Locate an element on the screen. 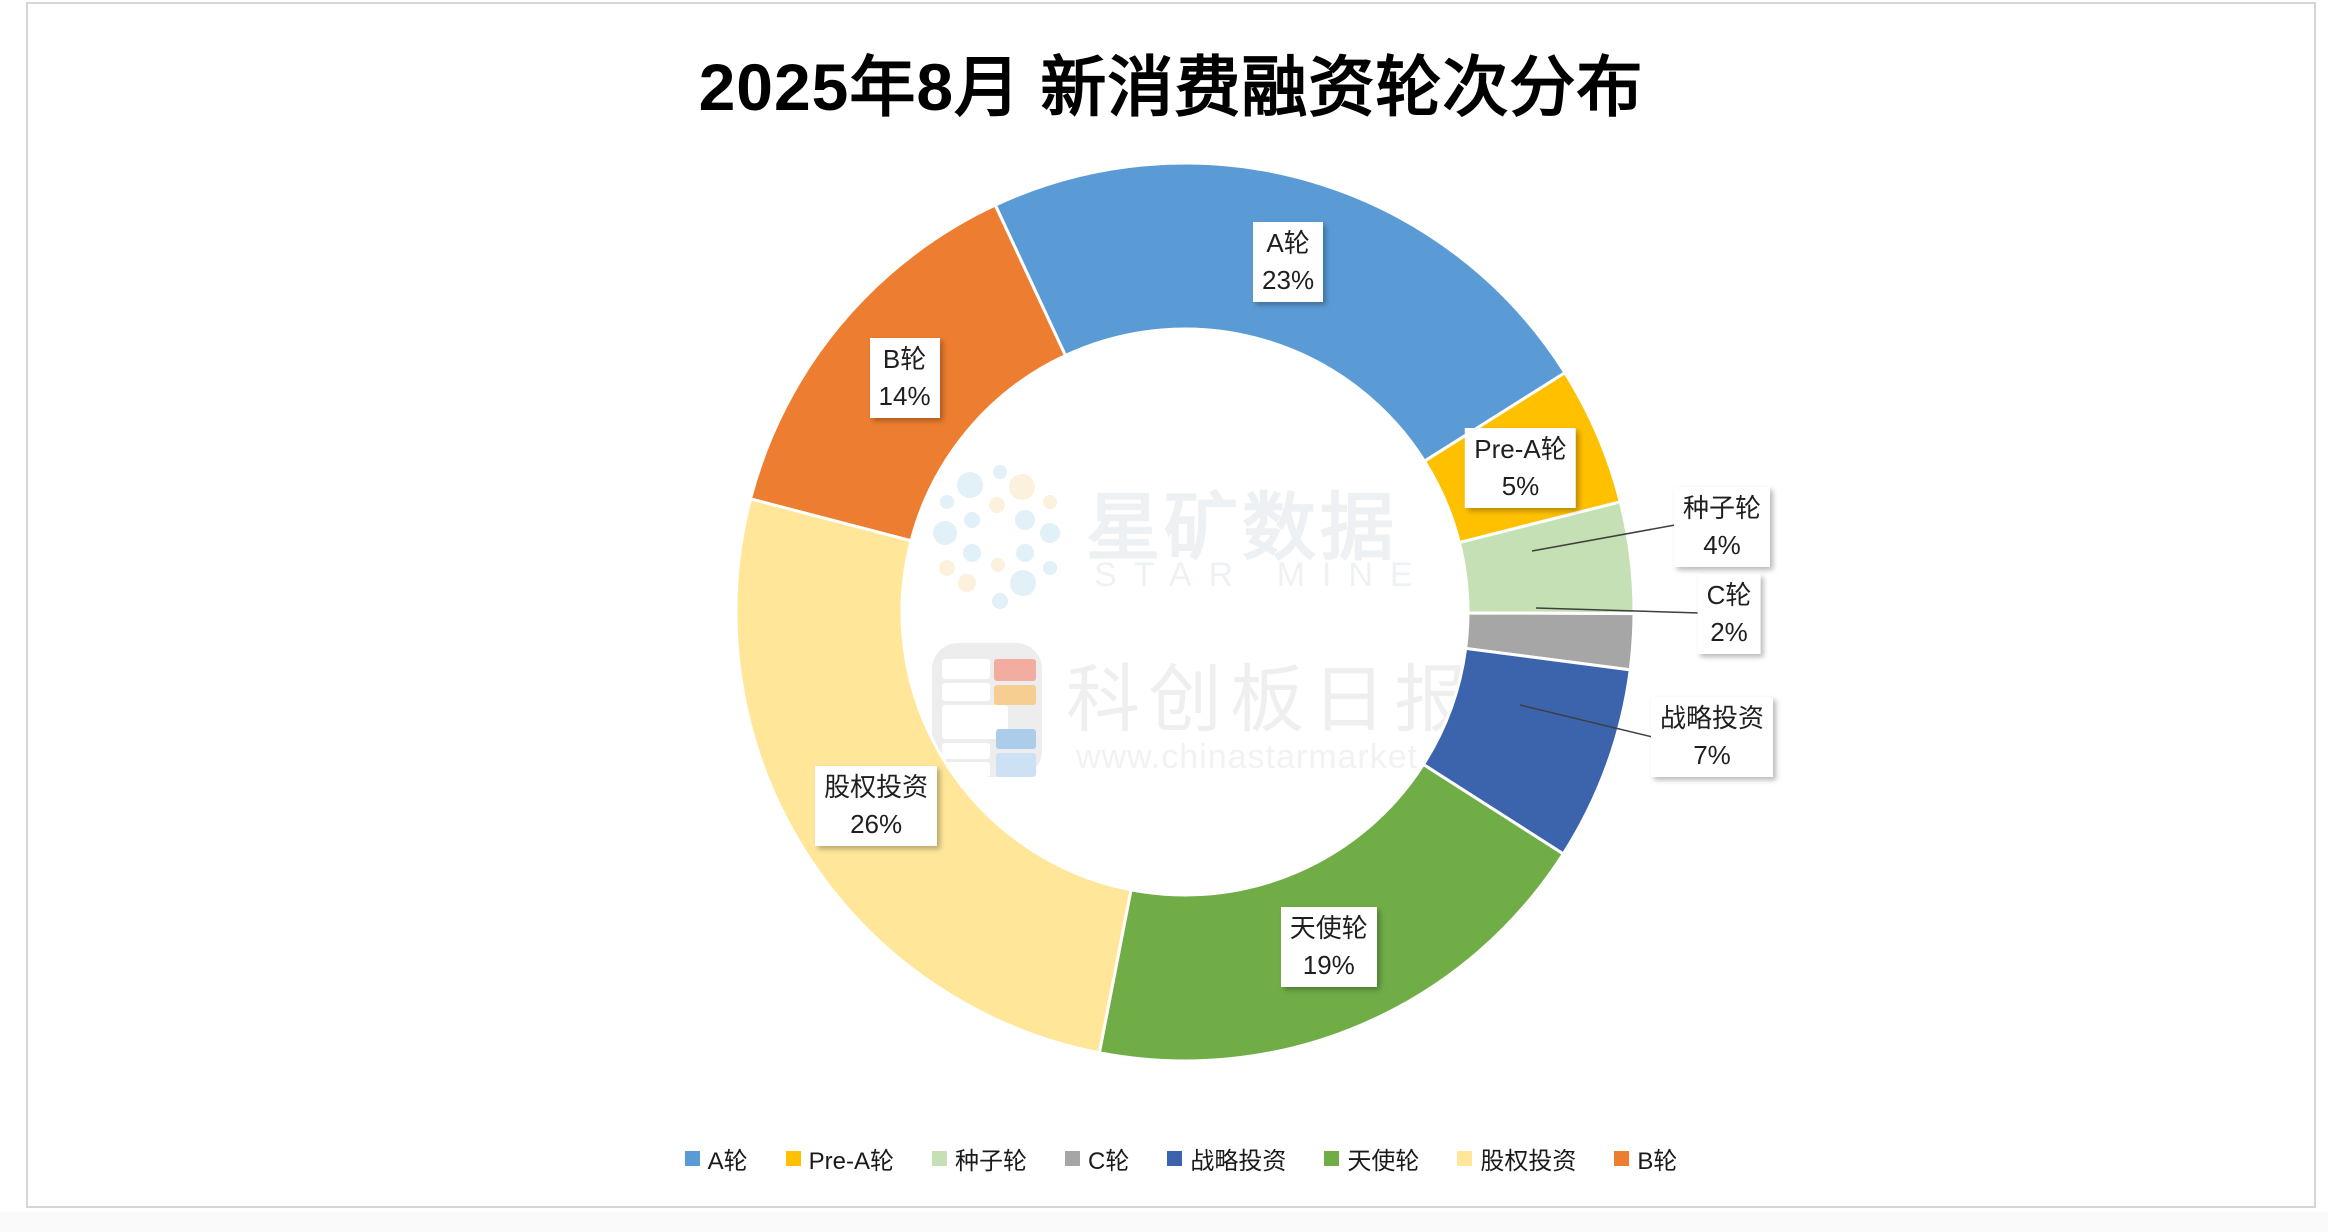  slice-label-name: 股权投资 is located at coordinates (876, 787).